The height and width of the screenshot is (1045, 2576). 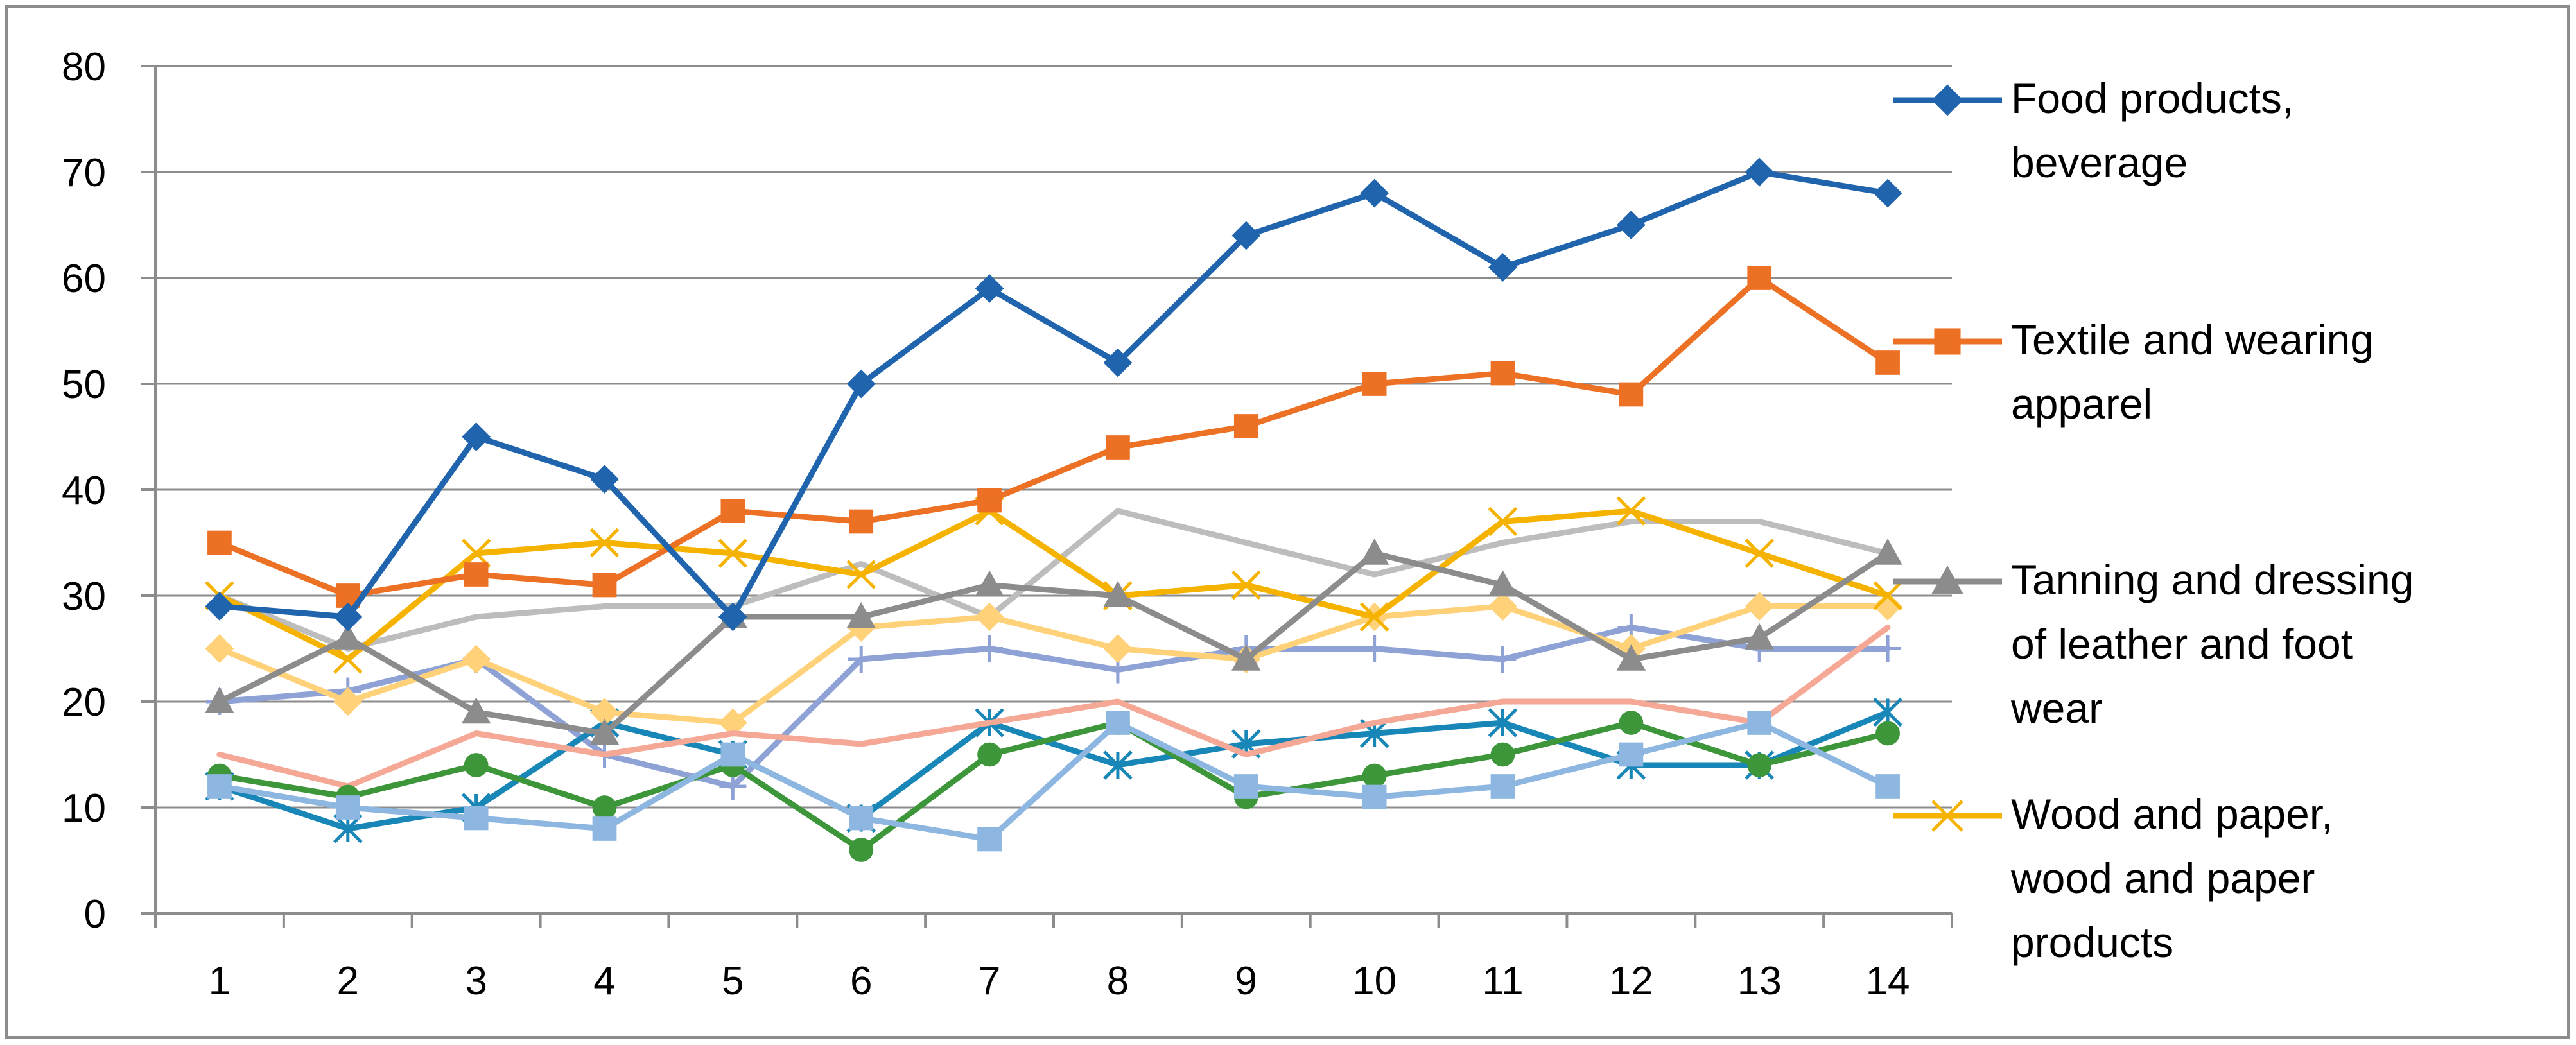 What do you see at coordinates (2099, 162) in the screenshot?
I see `legend-label: beverage` at bounding box center [2099, 162].